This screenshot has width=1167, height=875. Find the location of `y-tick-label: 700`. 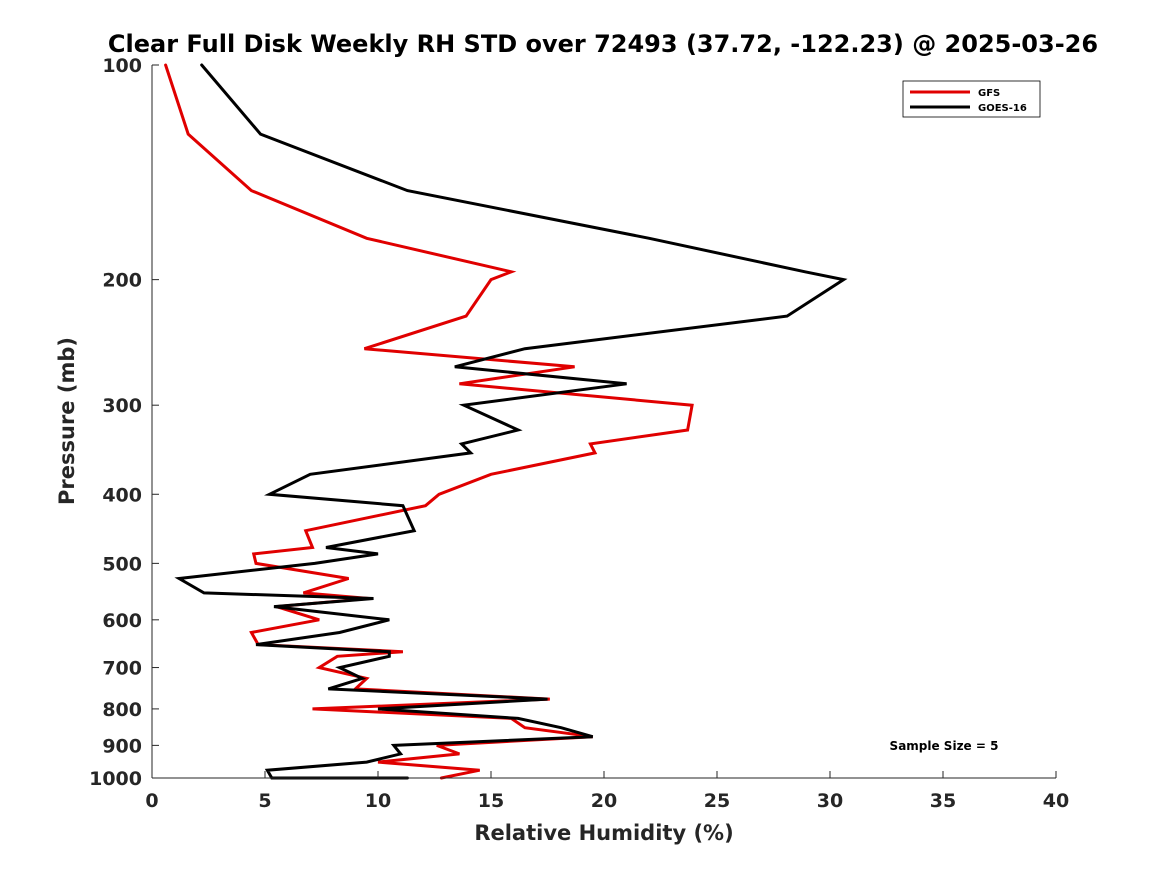

y-tick-label: 700 is located at coordinates (122, 669).